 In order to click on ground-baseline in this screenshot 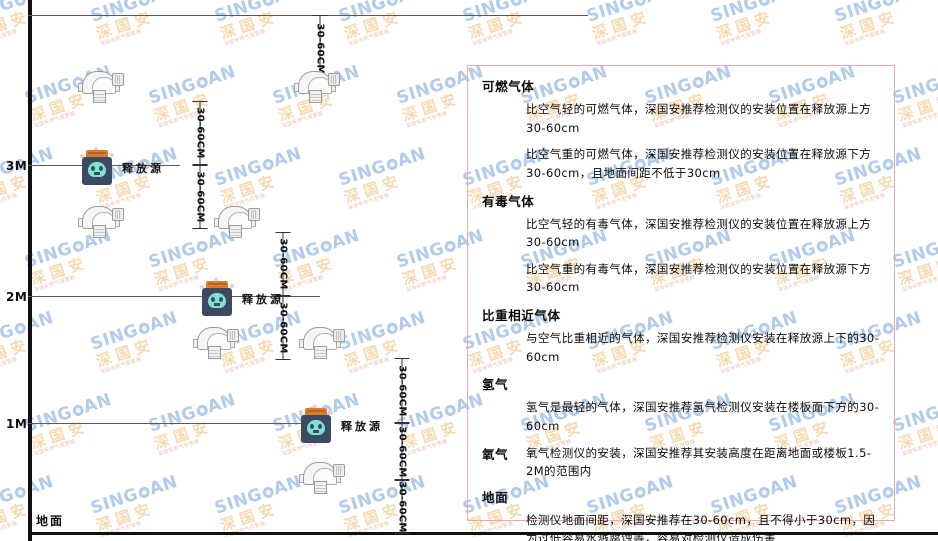, I will do `click(483, 533)`.